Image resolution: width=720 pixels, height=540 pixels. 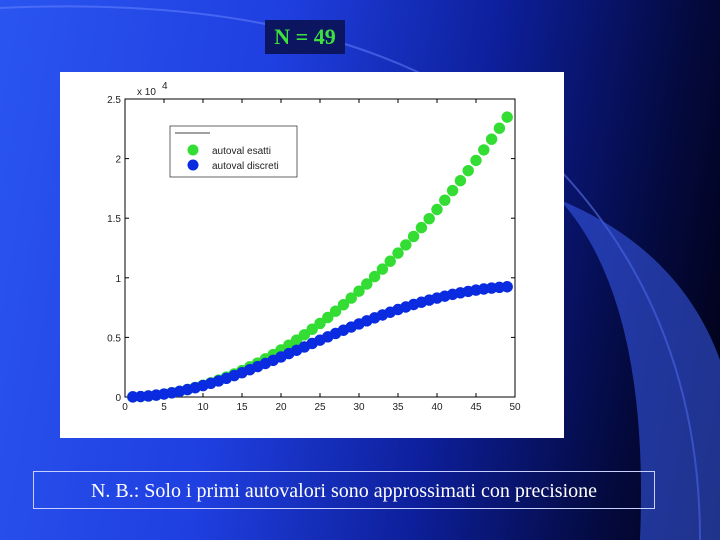 I want to click on x-tick-label: 25, so click(x=320, y=407).